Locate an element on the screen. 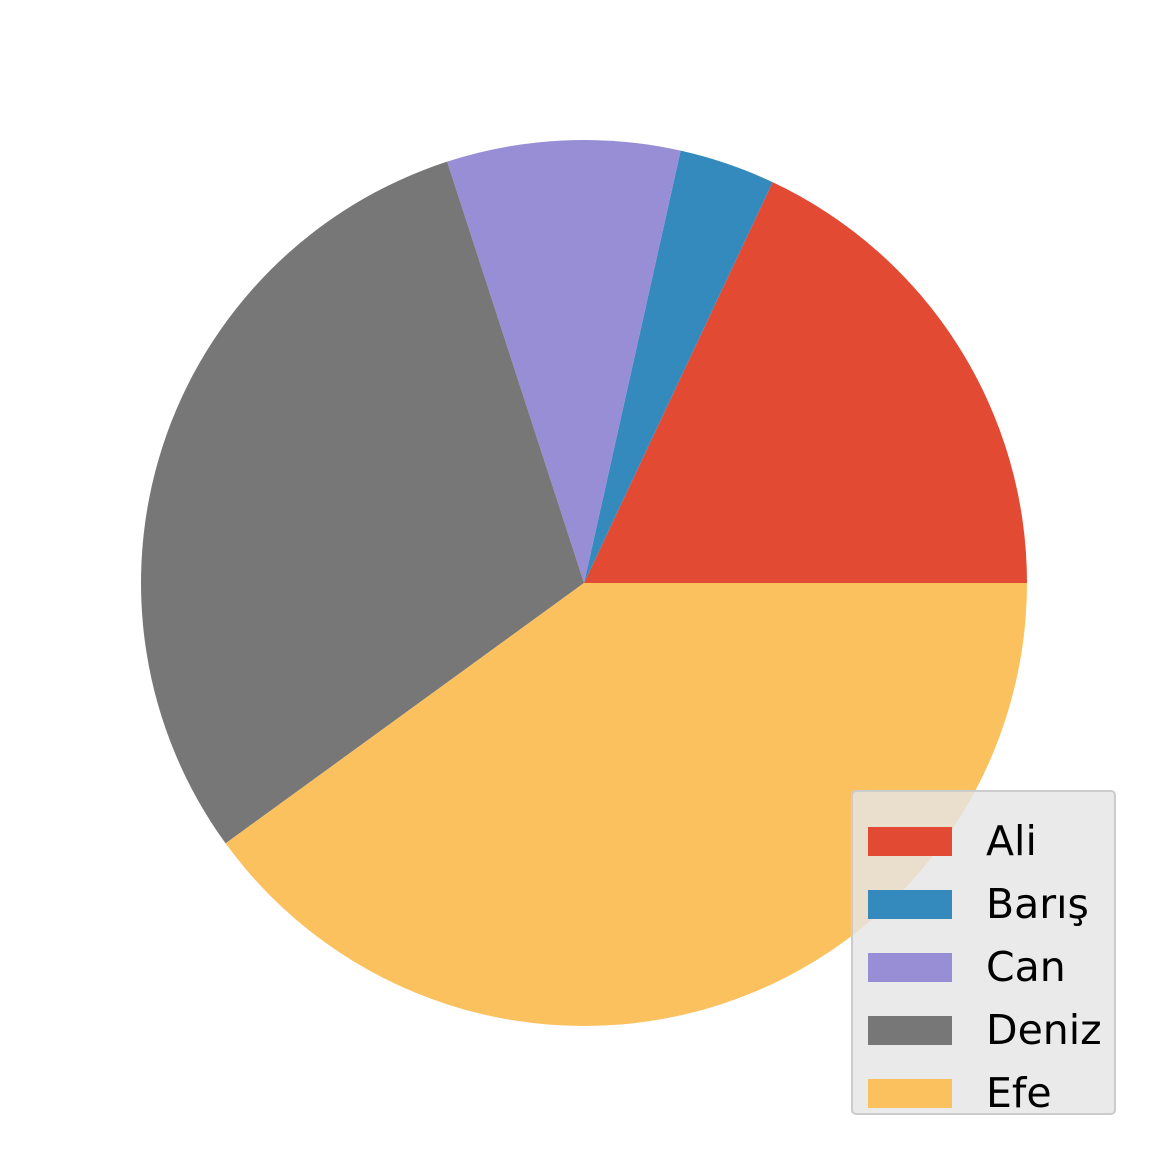  legend-item: Ali is located at coordinates (991, 841).